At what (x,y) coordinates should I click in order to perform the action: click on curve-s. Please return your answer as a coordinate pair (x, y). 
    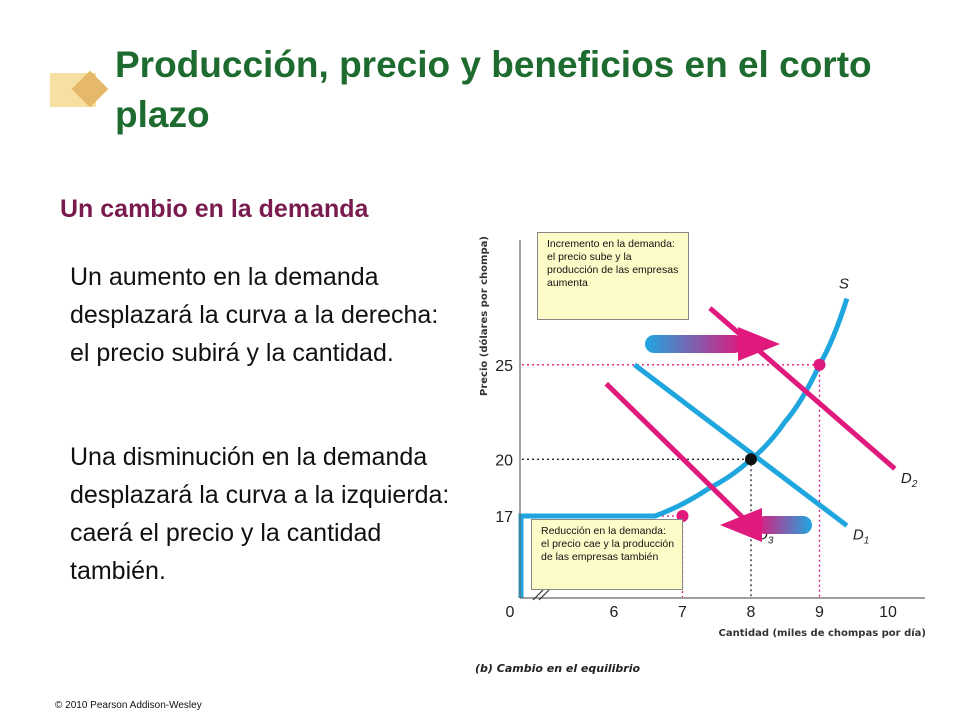
    Looking at the image, I should click on (684, 447).